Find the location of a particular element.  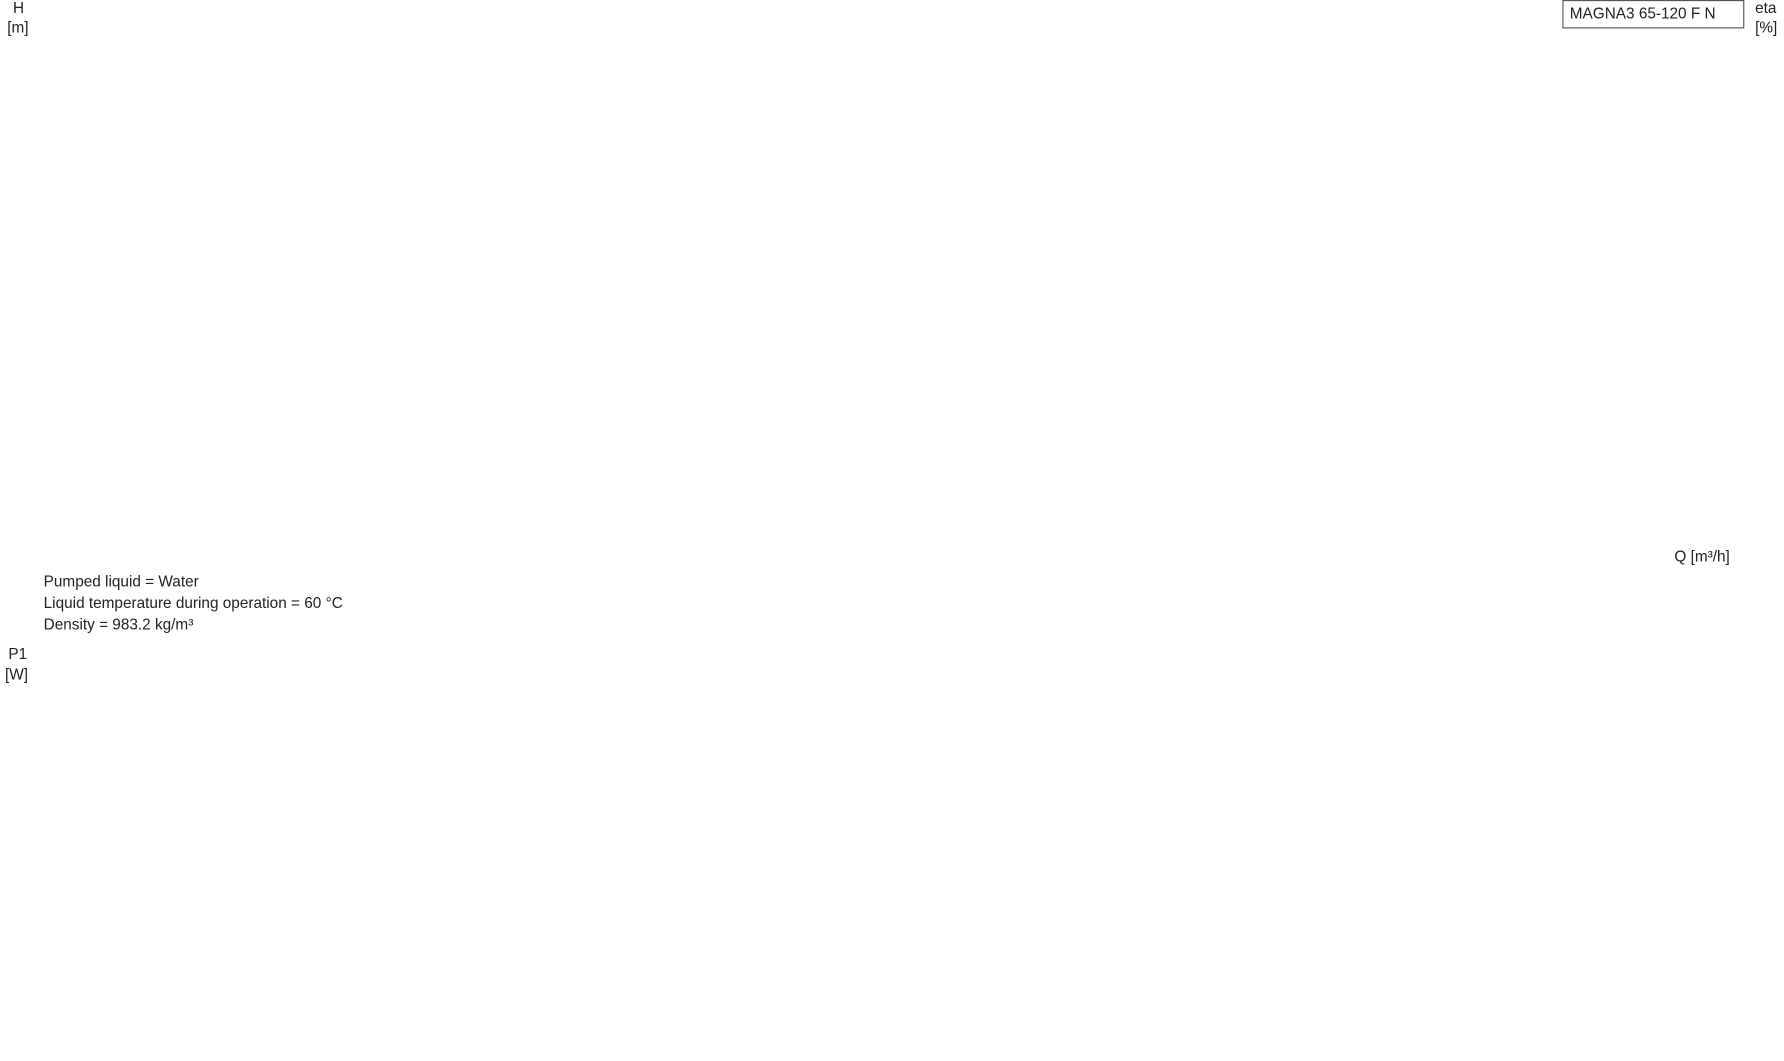

y-axis-label: H is located at coordinates (18, 8).